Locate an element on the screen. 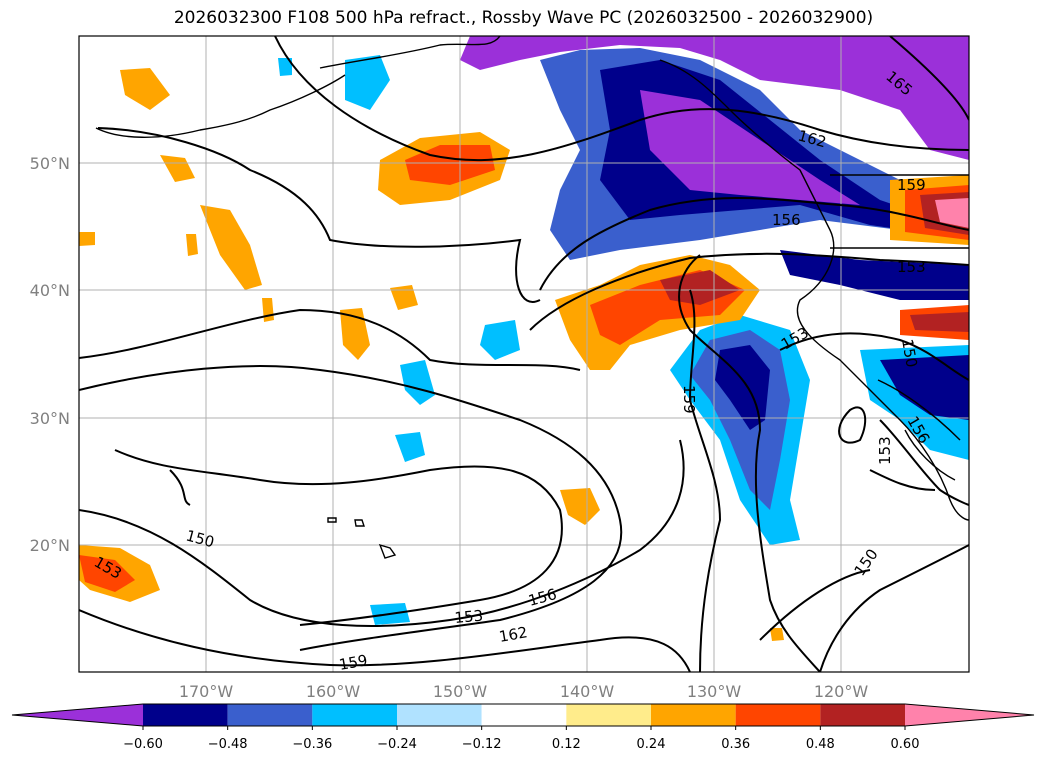 Image resolution: width=1047 pixels, height=765 pixels. lon-label: 130°W is located at coordinates (714, 691).